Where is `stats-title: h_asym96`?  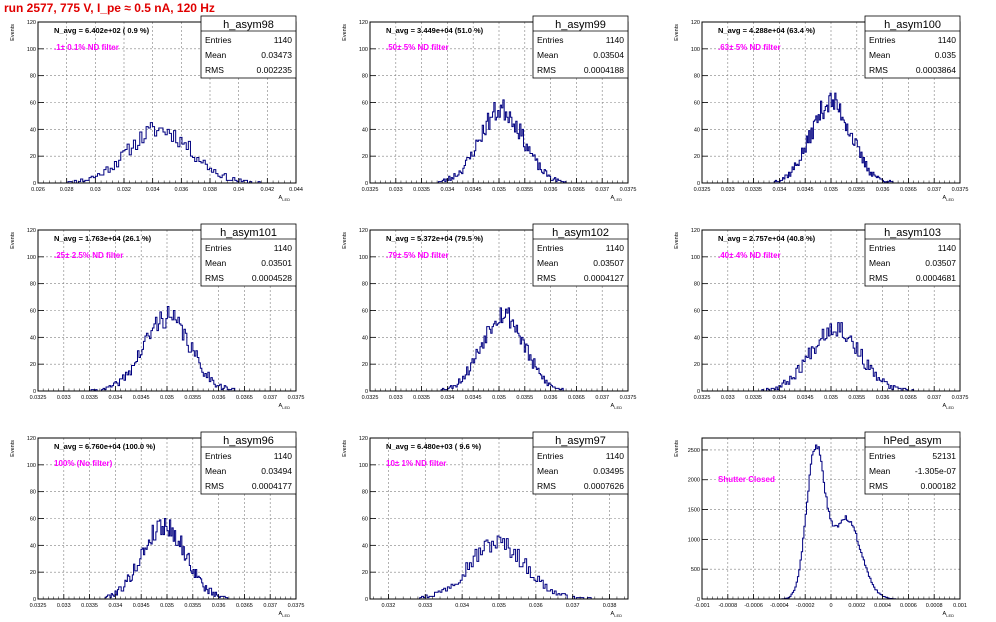 stats-title: h_asym96 is located at coordinates (248, 441).